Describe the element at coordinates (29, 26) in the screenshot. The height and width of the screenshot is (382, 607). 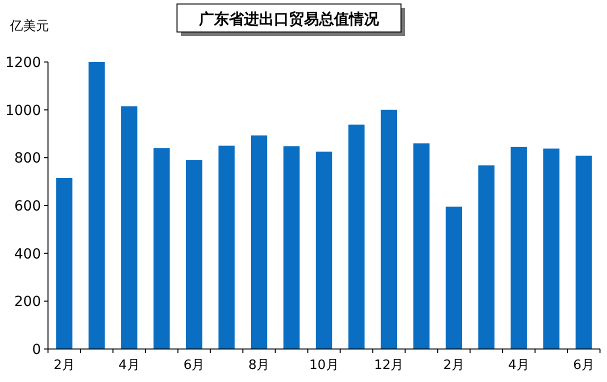
I see `y-axis-title: 亿美元` at that location.